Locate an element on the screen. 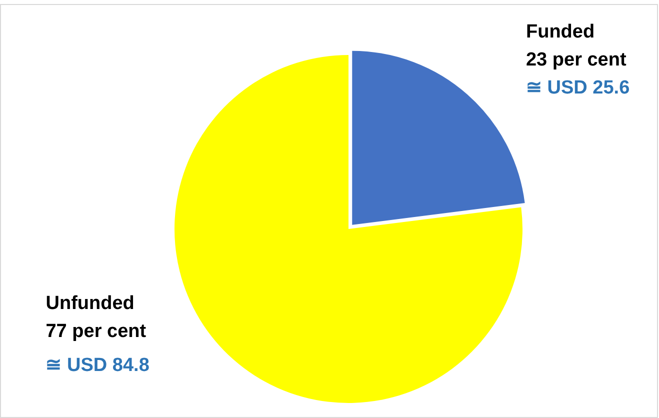  slice-label: Unfunded is located at coordinates (90, 303).